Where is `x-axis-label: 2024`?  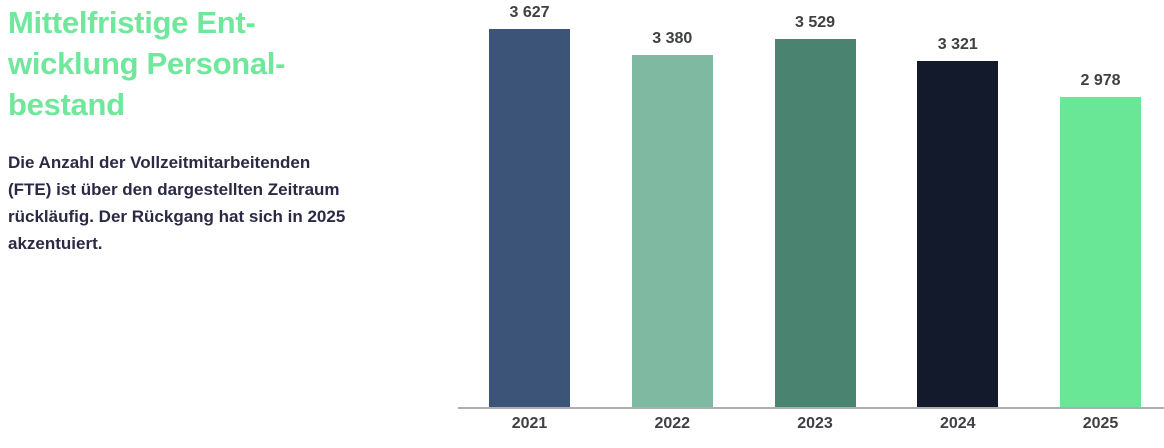 x-axis-label: 2024 is located at coordinates (957, 423).